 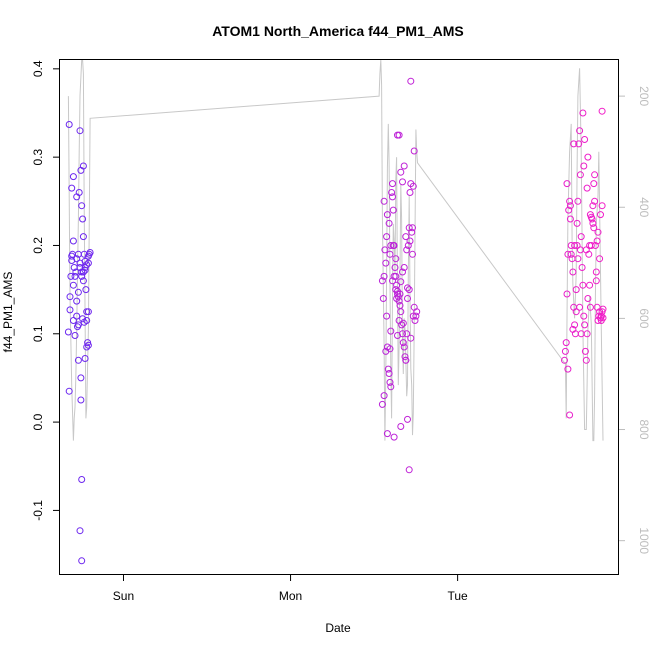 I want to click on x-tick-label: Mon, so click(x=290, y=596).